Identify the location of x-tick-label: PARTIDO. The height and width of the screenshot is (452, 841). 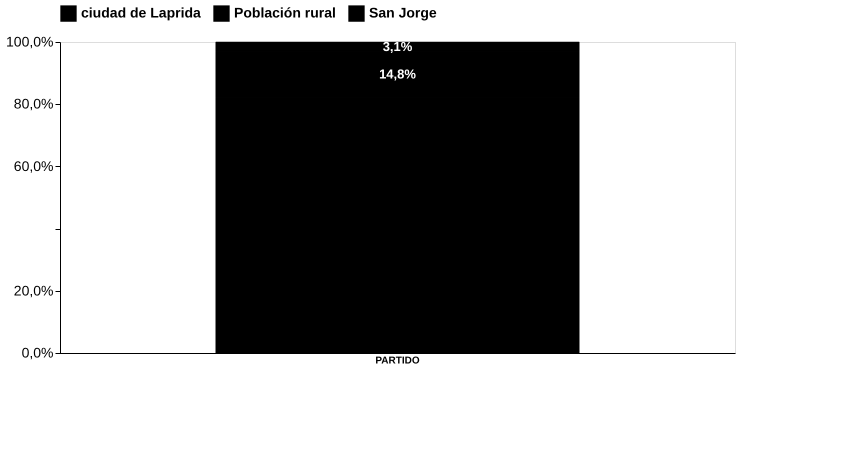
(397, 361).